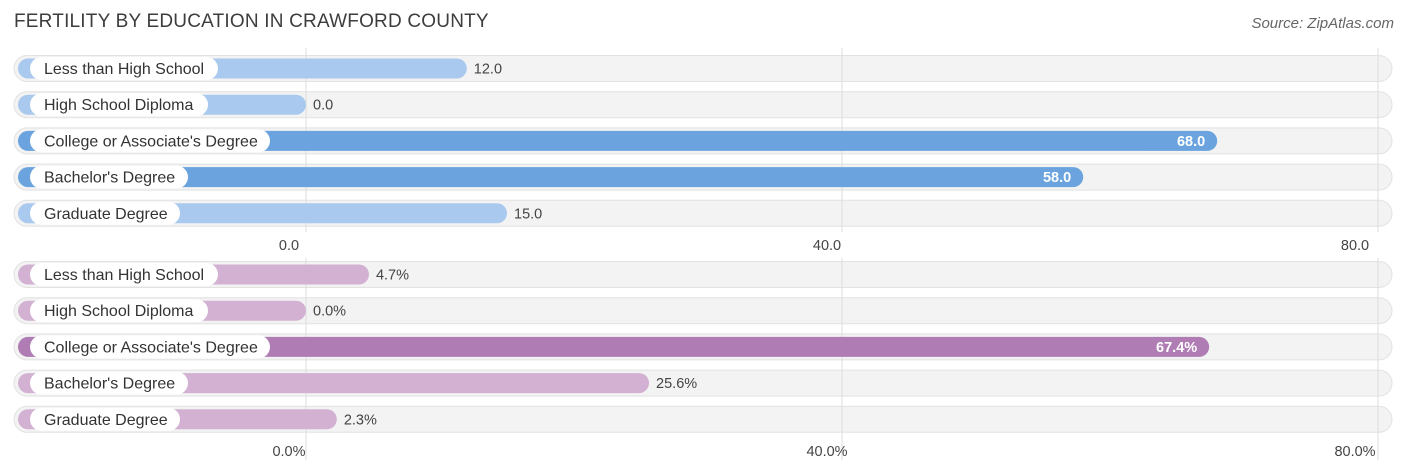 The width and height of the screenshot is (1406, 475). I want to click on value-label: 0.0%, so click(329, 312).